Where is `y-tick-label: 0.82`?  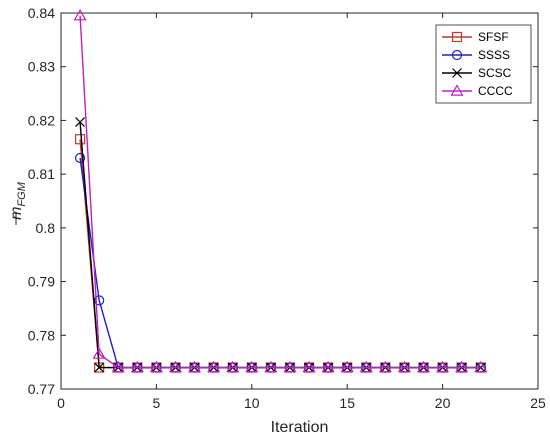
y-tick-label: 0.82 is located at coordinates (41, 120).